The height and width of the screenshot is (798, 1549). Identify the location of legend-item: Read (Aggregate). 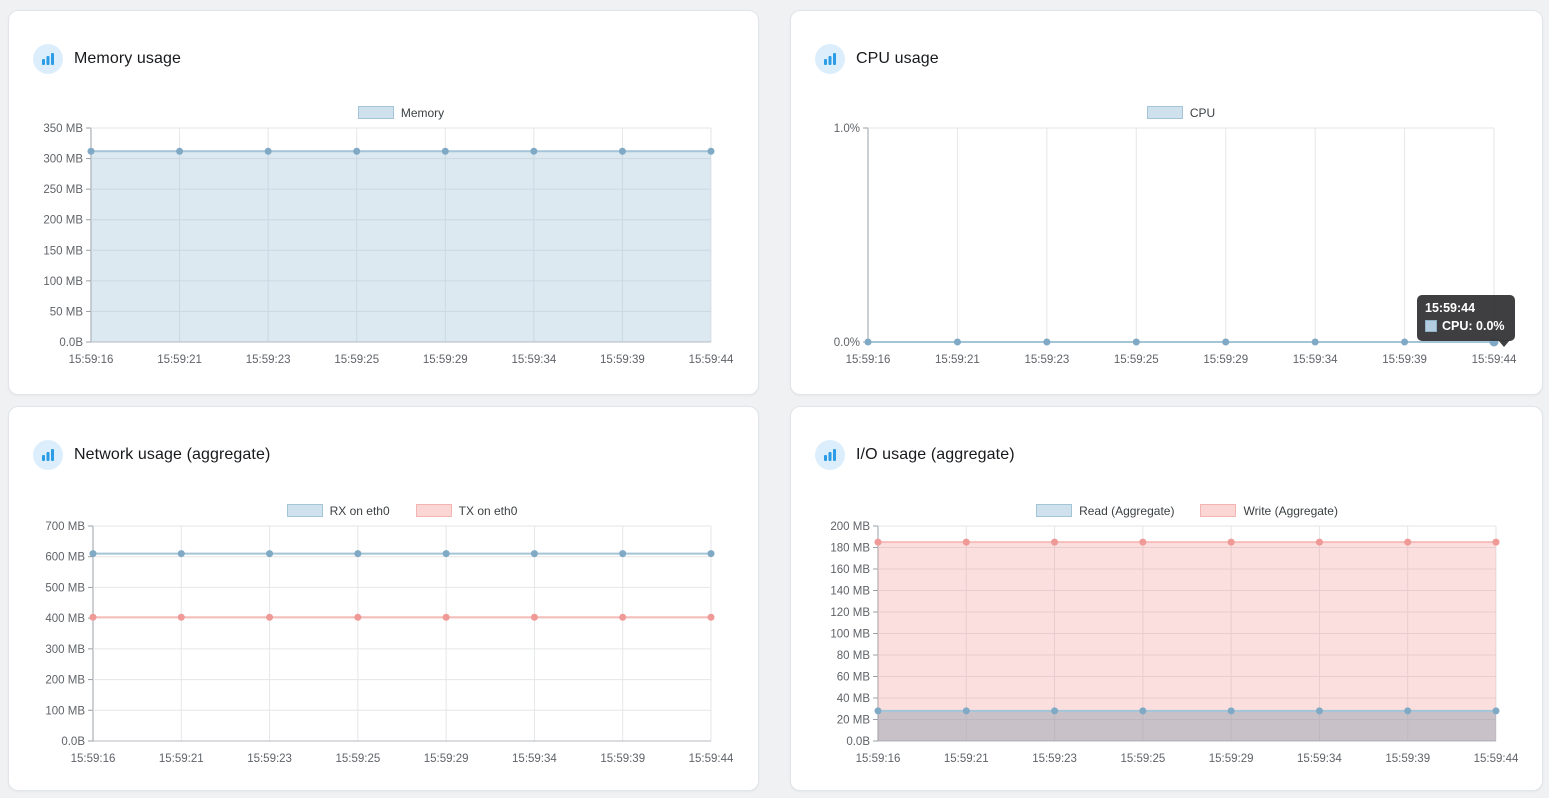
(1105, 511).